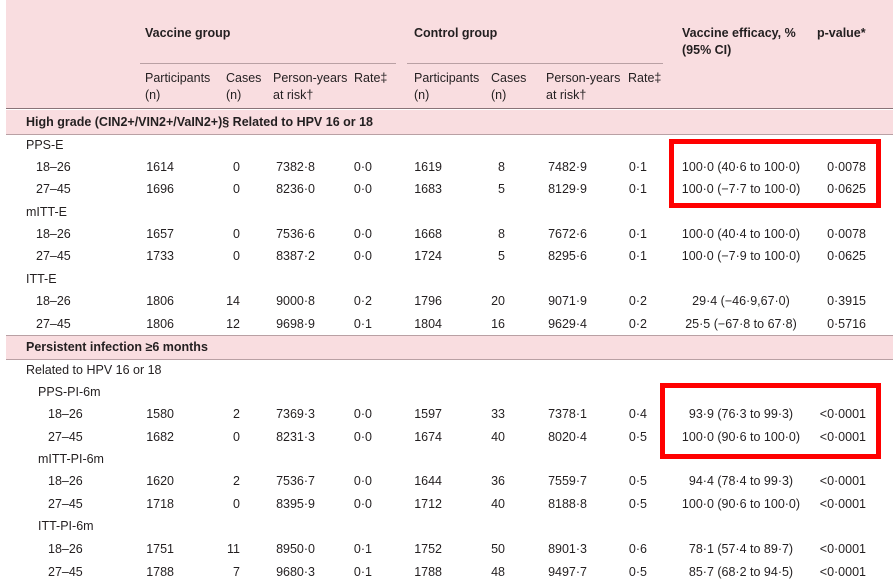 The height and width of the screenshot is (586, 893). Describe the element at coordinates (498, 481) in the screenshot. I see `cell-cc: 36` at that location.